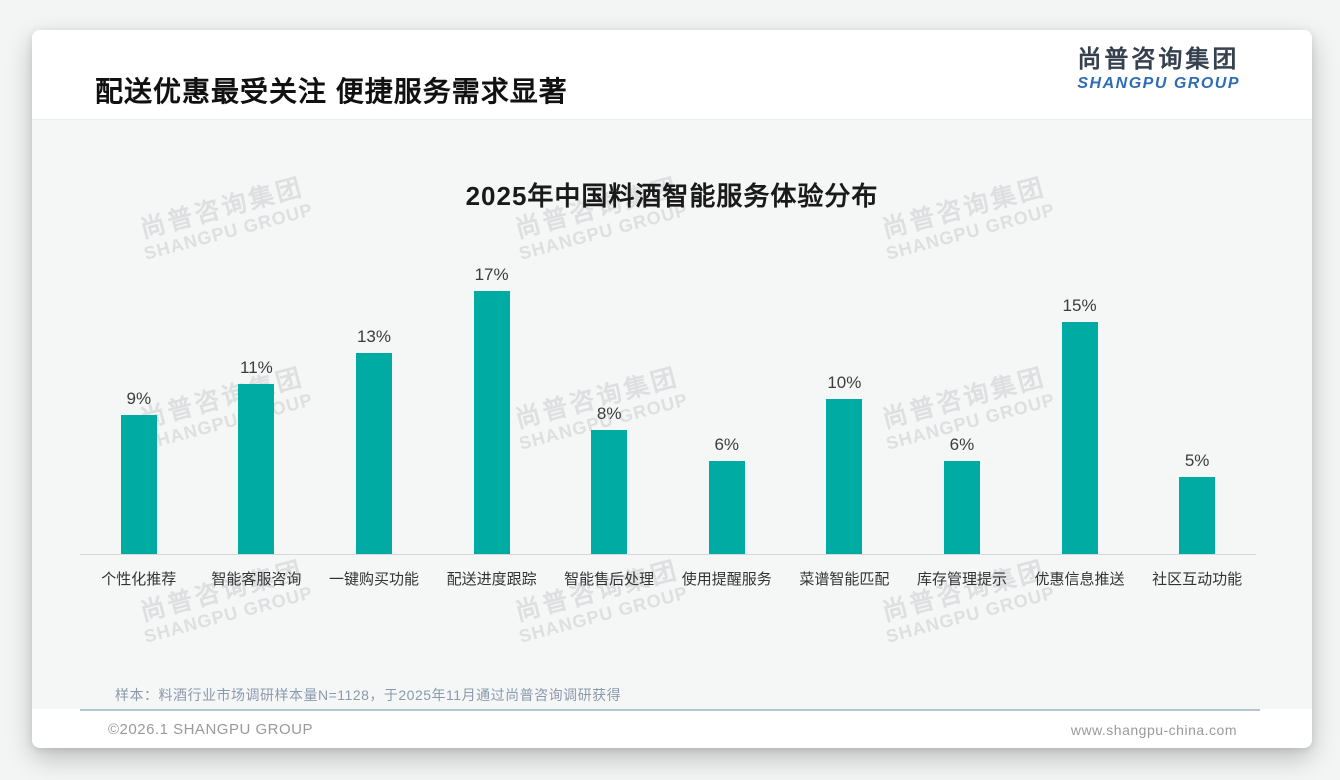 Image resolution: width=1340 pixels, height=780 pixels. What do you see at coordinates (1079, 305) in the screenshot?
I see `bar-value-label: 15%` at bounding box center [1079, 305].